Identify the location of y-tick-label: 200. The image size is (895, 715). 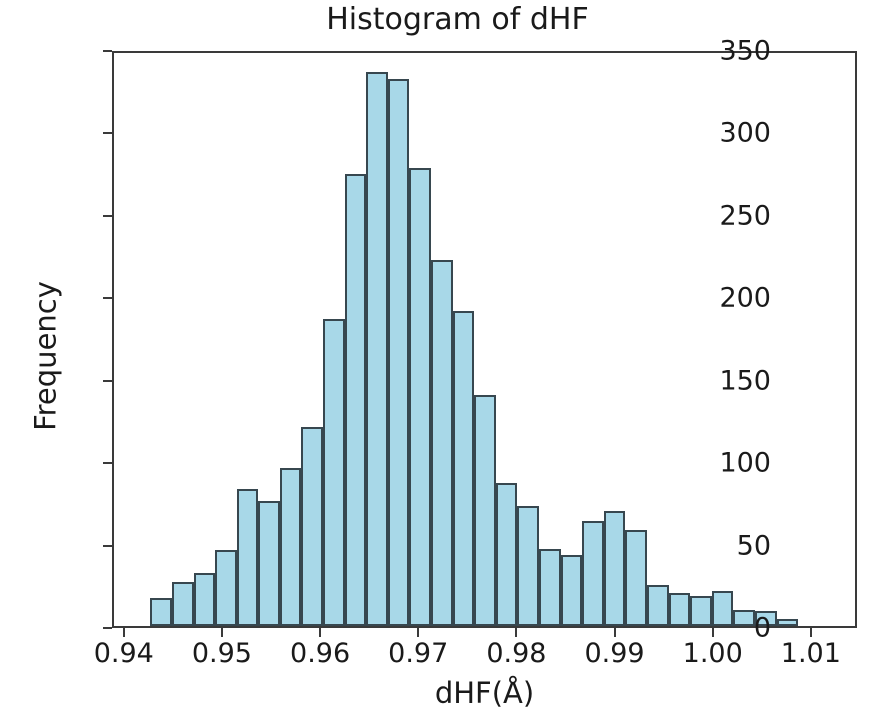
(745, 298).